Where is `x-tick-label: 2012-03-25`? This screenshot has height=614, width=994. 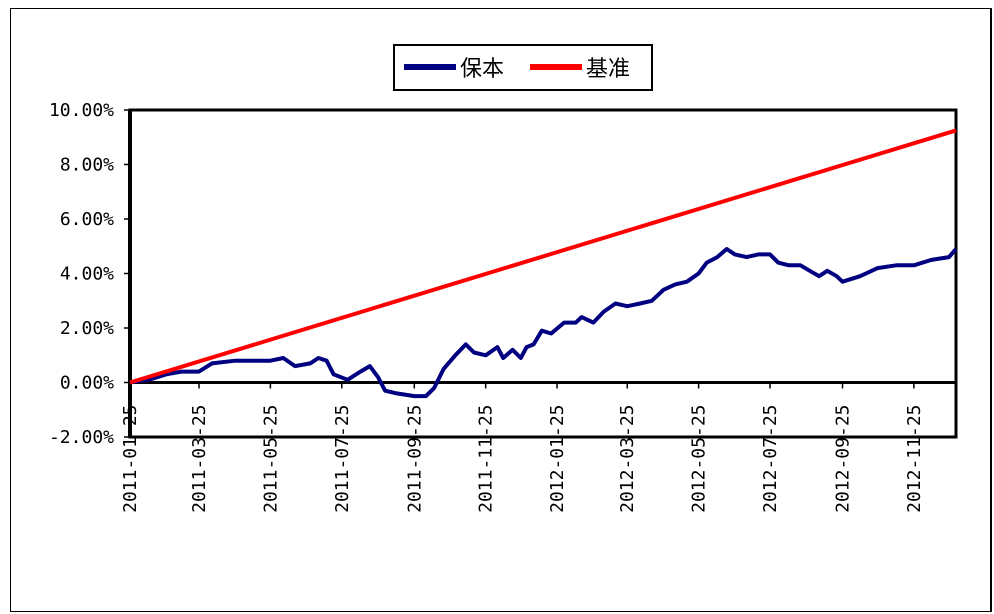
x-tick-label: 2012-03-25 is located at coordinates (627, 459).